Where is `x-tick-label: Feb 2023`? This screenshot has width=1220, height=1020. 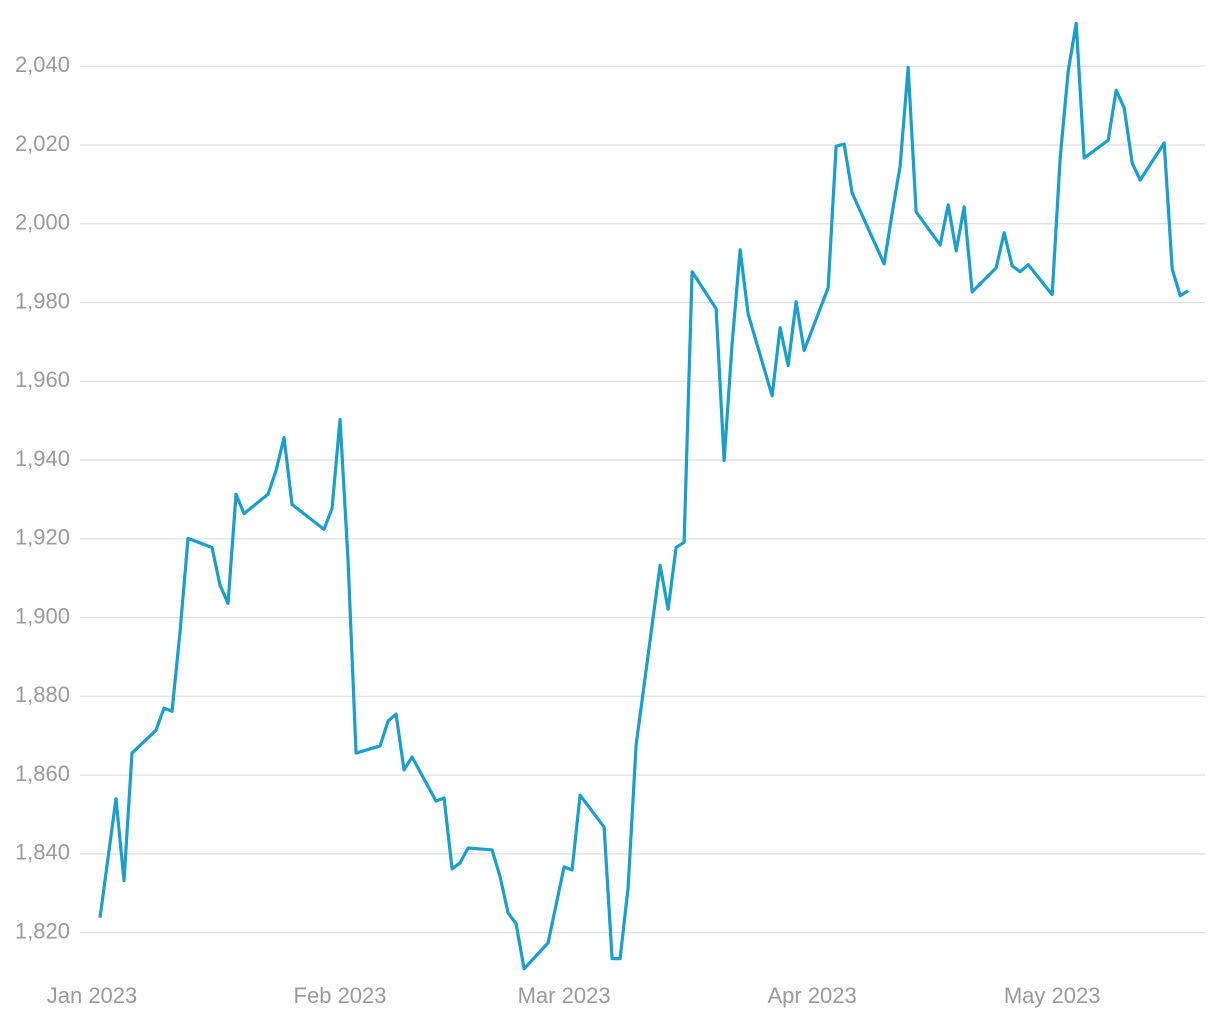
x-tick-label: Feb 2023 is located at coordinates (340, 995).